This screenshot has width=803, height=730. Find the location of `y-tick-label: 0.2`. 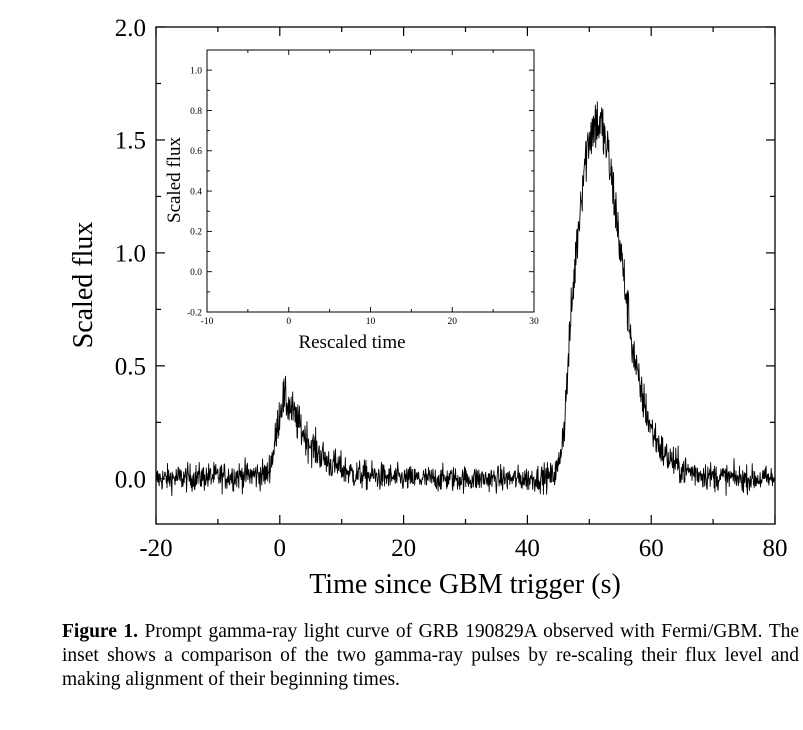

y-tick-label: 0.2 is located at coordinates (196, 233).